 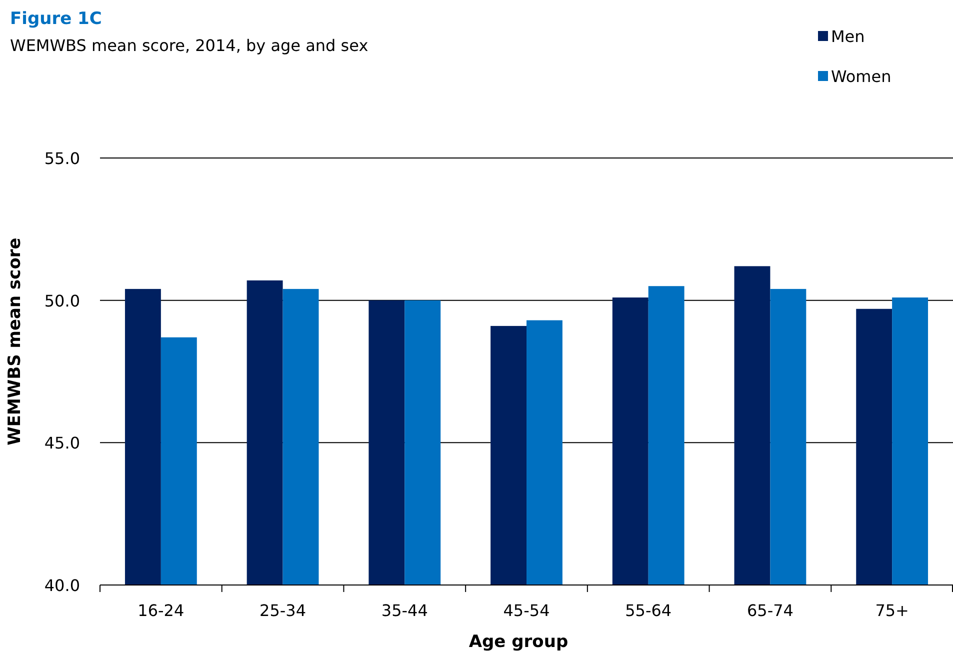 What do you see at coordinates (62, 443) in the screenshot?
I see `y-tick-label: 45.0` at bounding box center [62, 443].